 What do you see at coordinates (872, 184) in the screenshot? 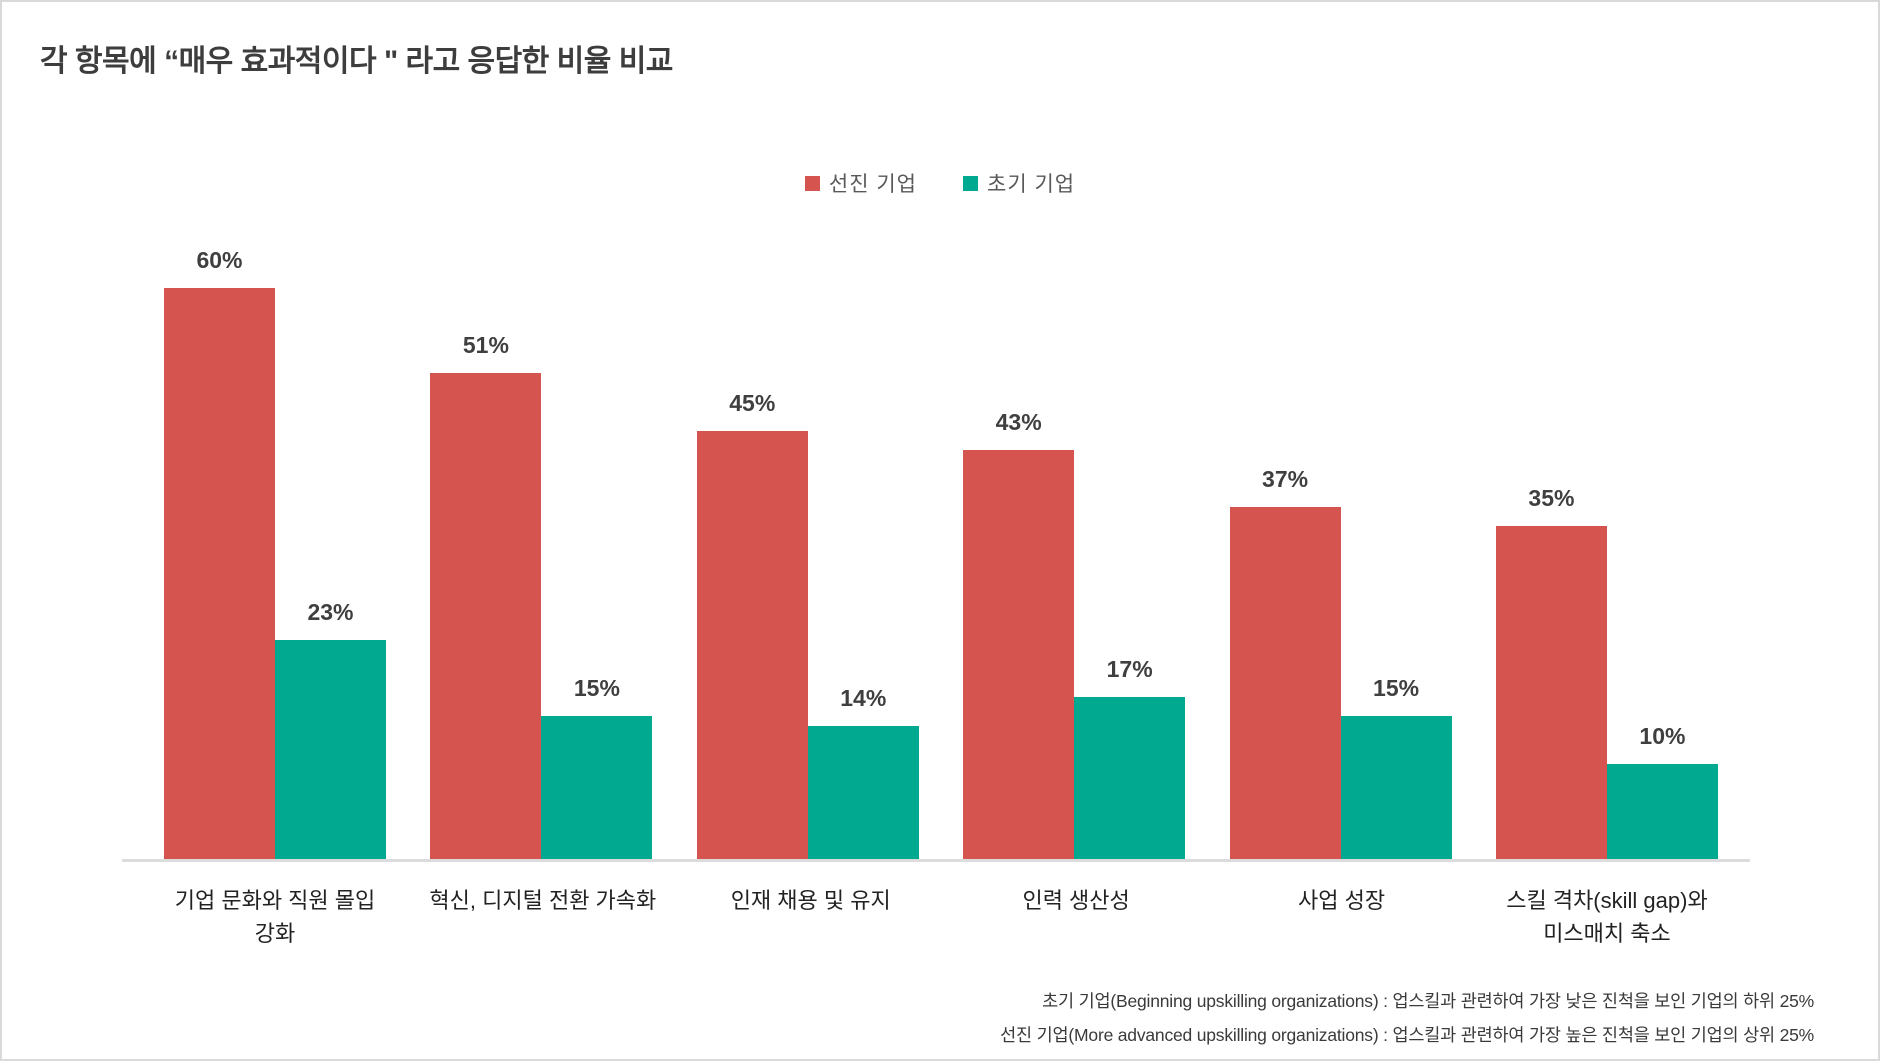
I see `legend-label: 선진 기업` at bounding box center [872, 184].